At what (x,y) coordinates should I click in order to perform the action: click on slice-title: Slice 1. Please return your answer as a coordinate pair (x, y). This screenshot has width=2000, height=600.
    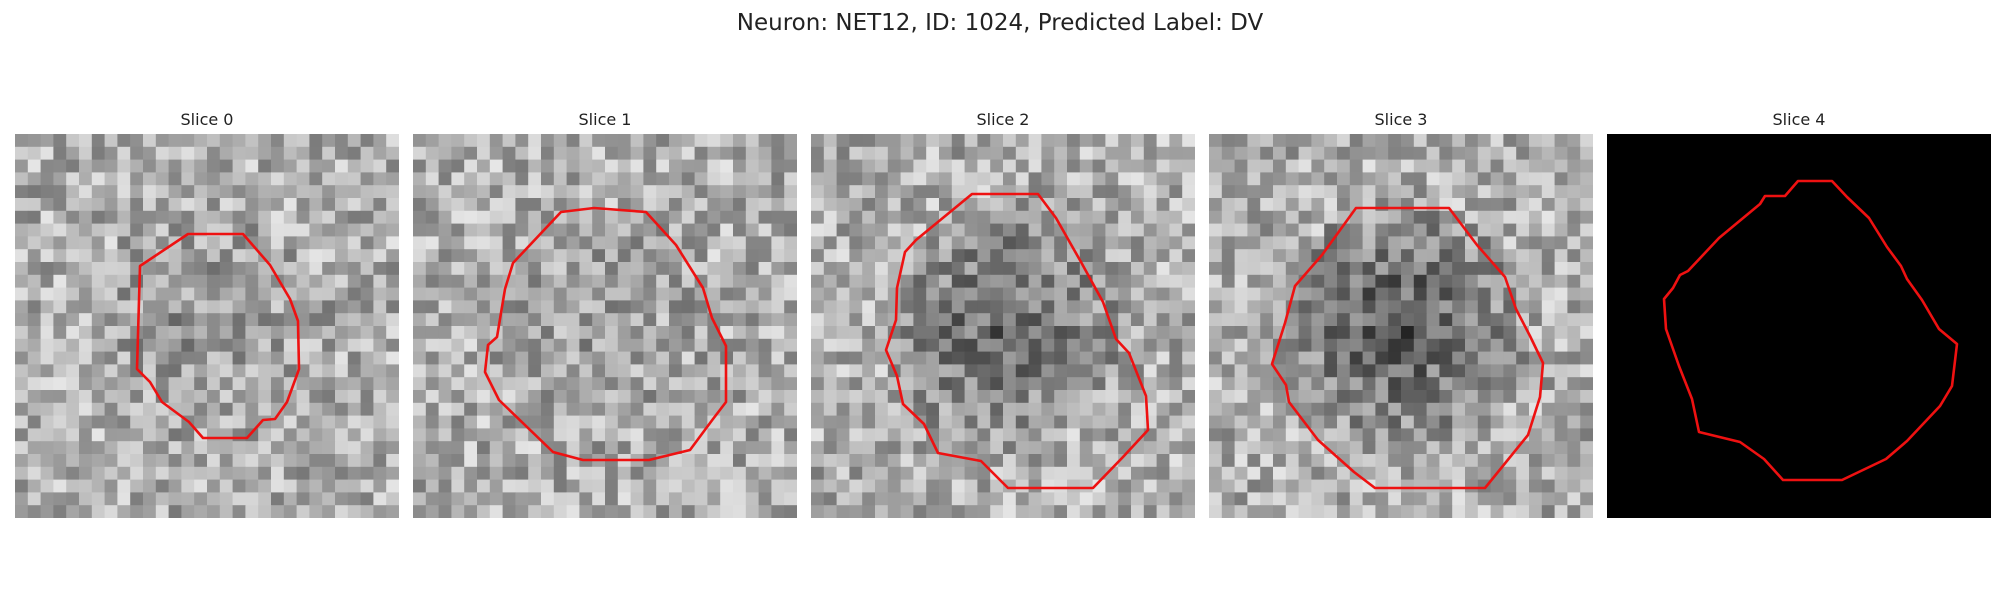
    Looking at the image, I should click on (605, 119).